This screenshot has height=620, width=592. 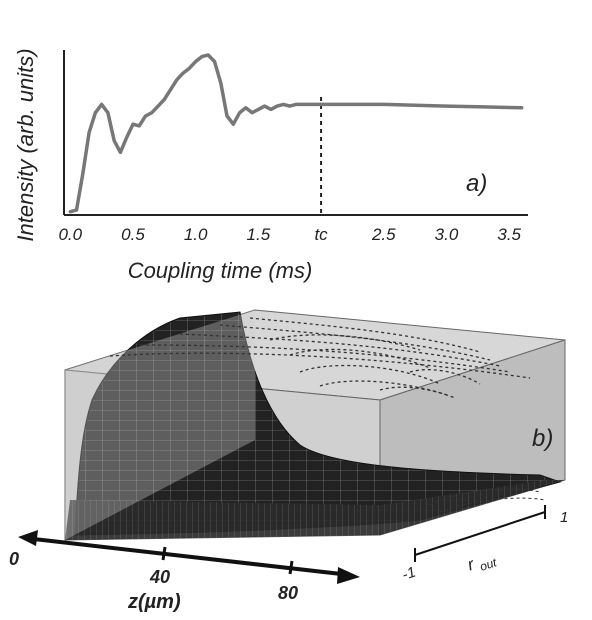 I want to click on x-tick-label-0: 0.0, so click(x=70, y=234).